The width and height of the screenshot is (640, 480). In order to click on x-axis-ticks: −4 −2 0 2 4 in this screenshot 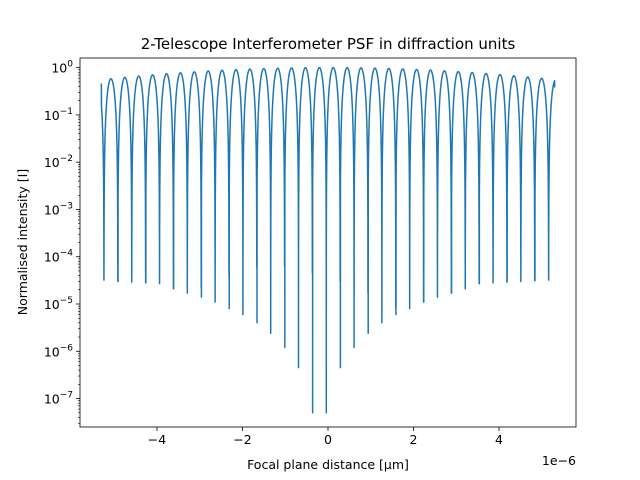, I will do `click(325, 437)`.